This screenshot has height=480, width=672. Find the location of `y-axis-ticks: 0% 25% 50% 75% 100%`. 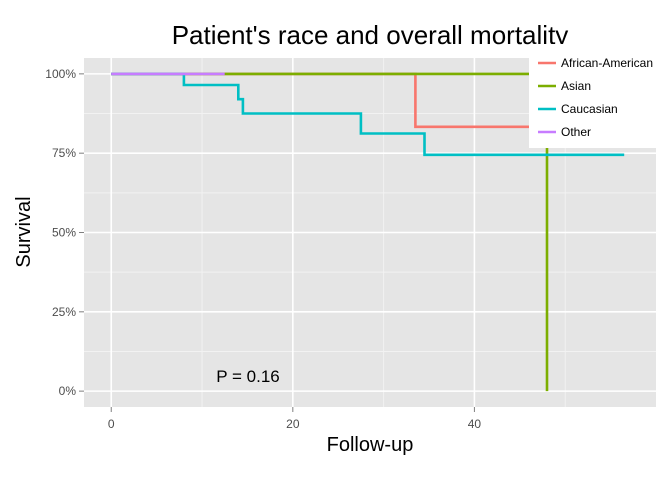

y-axis-ticks: 0% 25% 50% 75% 100% is located at coordinates (64, 232).